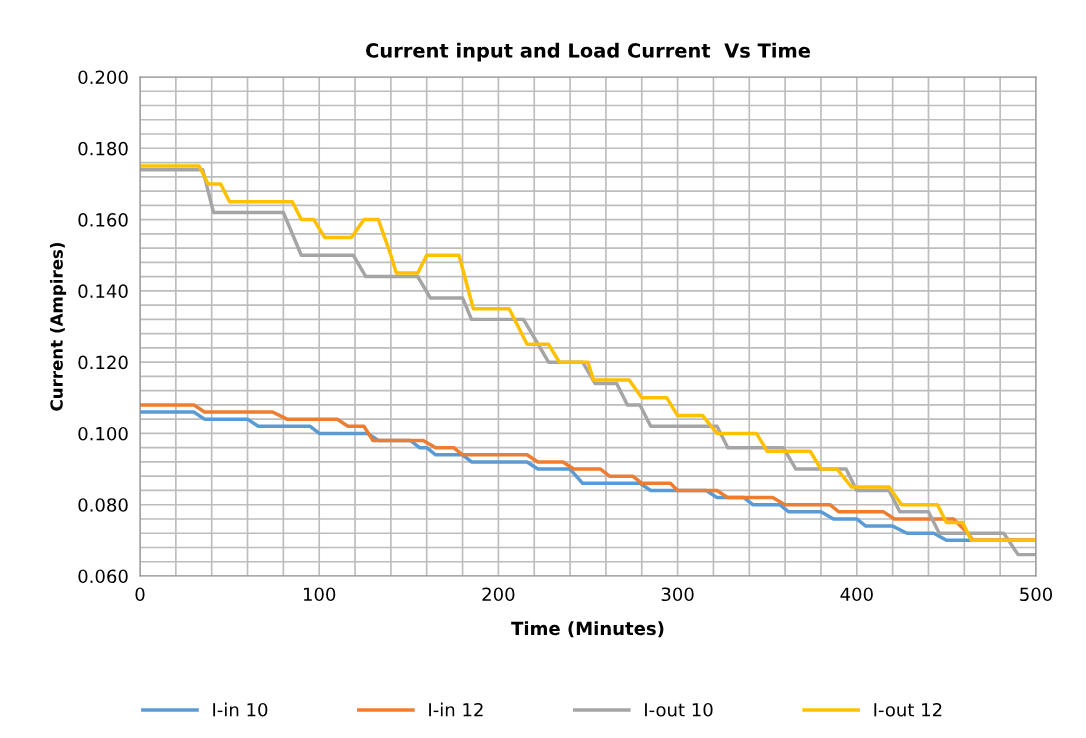 This screenshot has width=1086, height=738. What do you see at coordinates (103, 433) in the screenshot?
I see `y-tick-label: 0.100` at bounding box center [103, 433].